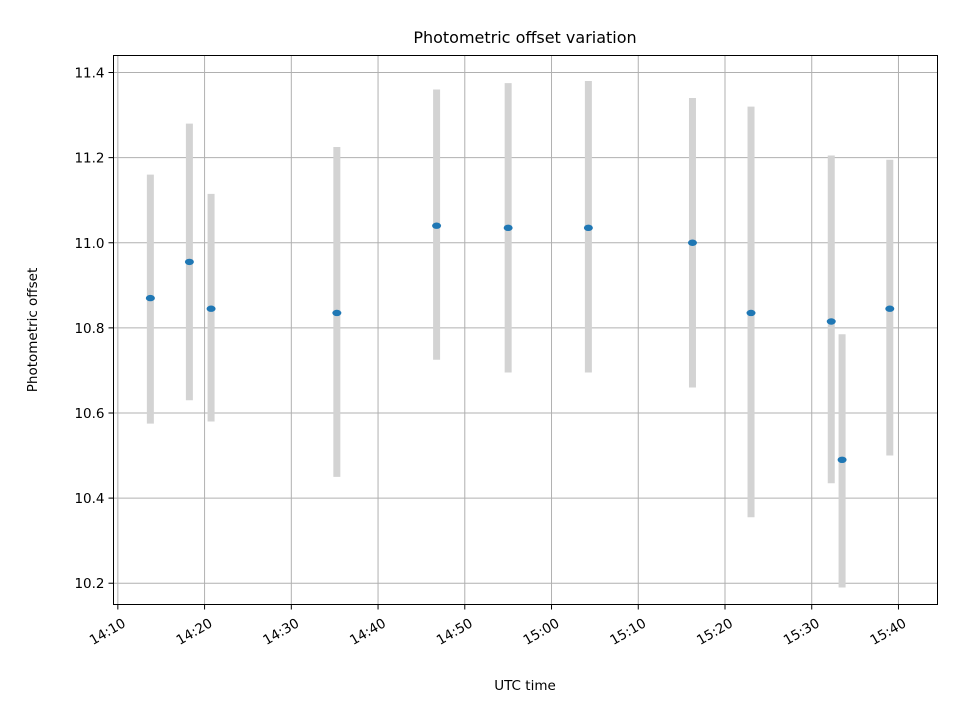 Image resolution: width=960 pixels, height=720 pixels. What do you see at coordinates (89, 159) in the screenshot?
I see `y-tick-label: 11.2` at bounding box center [89, 159].